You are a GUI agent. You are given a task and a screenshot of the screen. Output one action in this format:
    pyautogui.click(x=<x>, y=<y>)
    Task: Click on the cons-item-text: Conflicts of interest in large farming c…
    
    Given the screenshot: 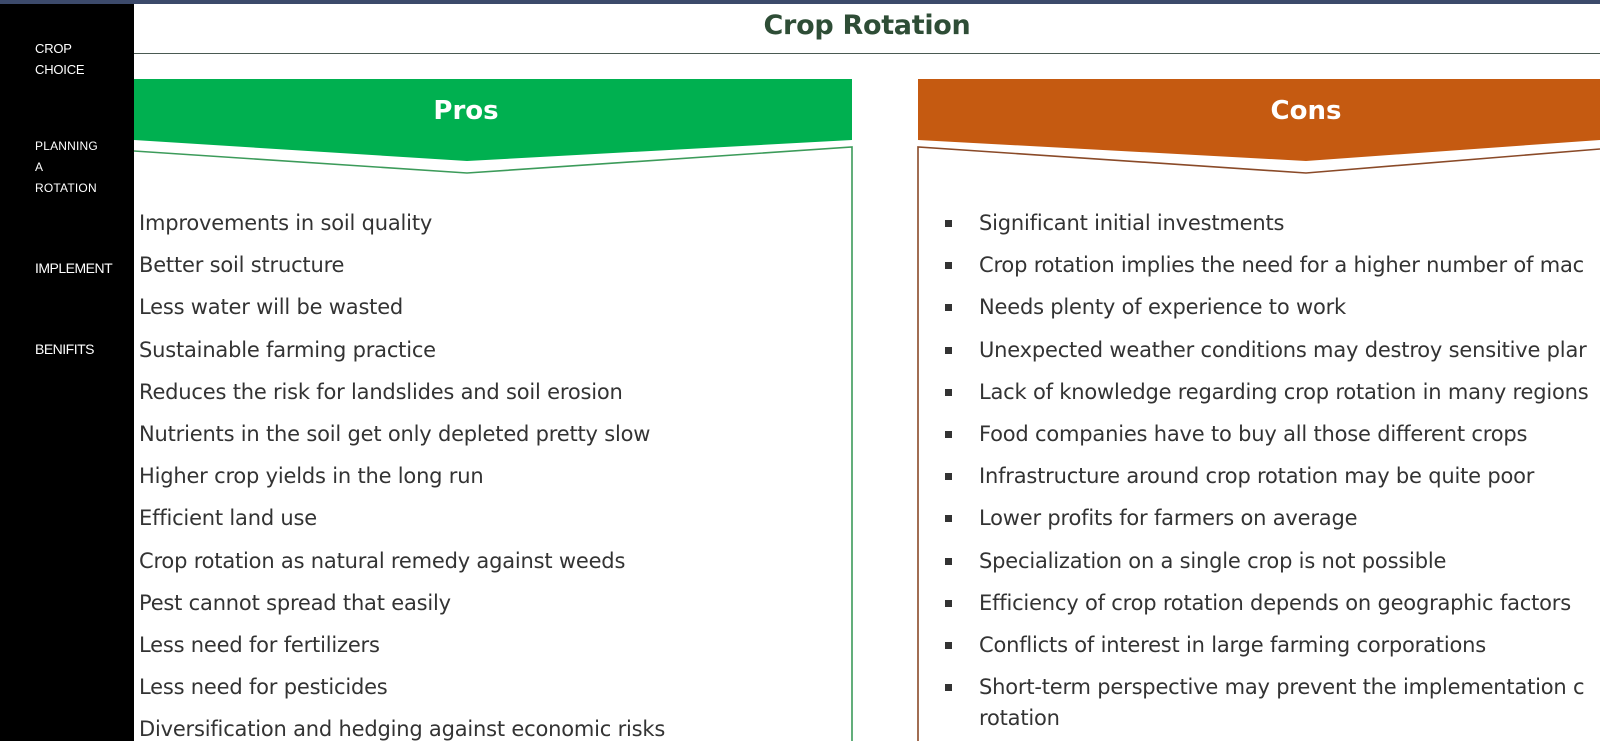 What is the action you would take?
    pyautogui.click(x=1232, y=644)
    